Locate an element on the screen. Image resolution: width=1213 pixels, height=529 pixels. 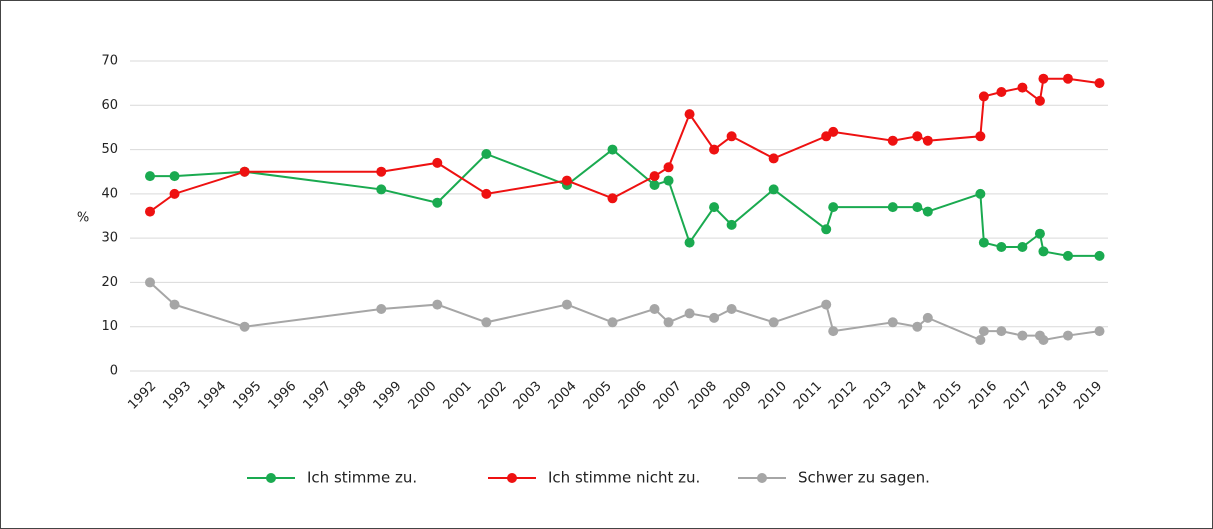
legend-label: Schwer zu sagen. is located at coordinates (864, 478).